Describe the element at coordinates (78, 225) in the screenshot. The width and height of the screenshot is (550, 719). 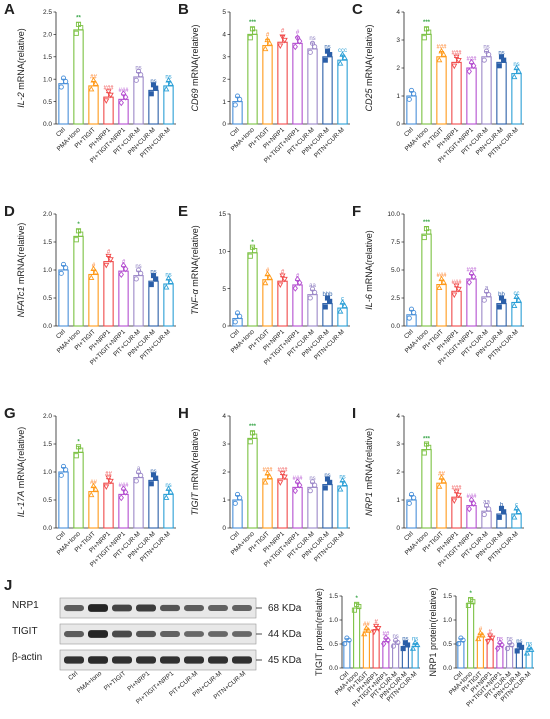
I see `significance-label: *` at that location.